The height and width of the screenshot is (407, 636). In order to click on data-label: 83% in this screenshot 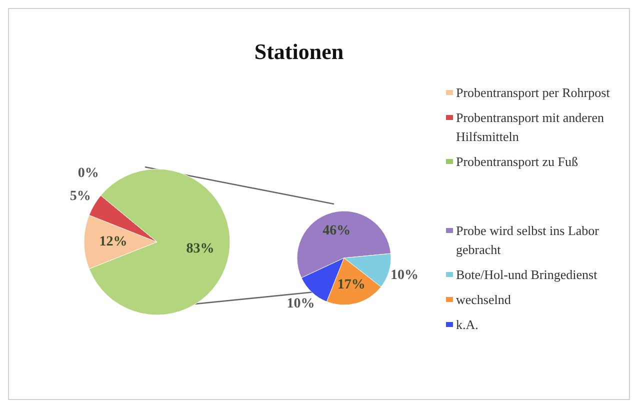, I will do `click(200, 248)`.